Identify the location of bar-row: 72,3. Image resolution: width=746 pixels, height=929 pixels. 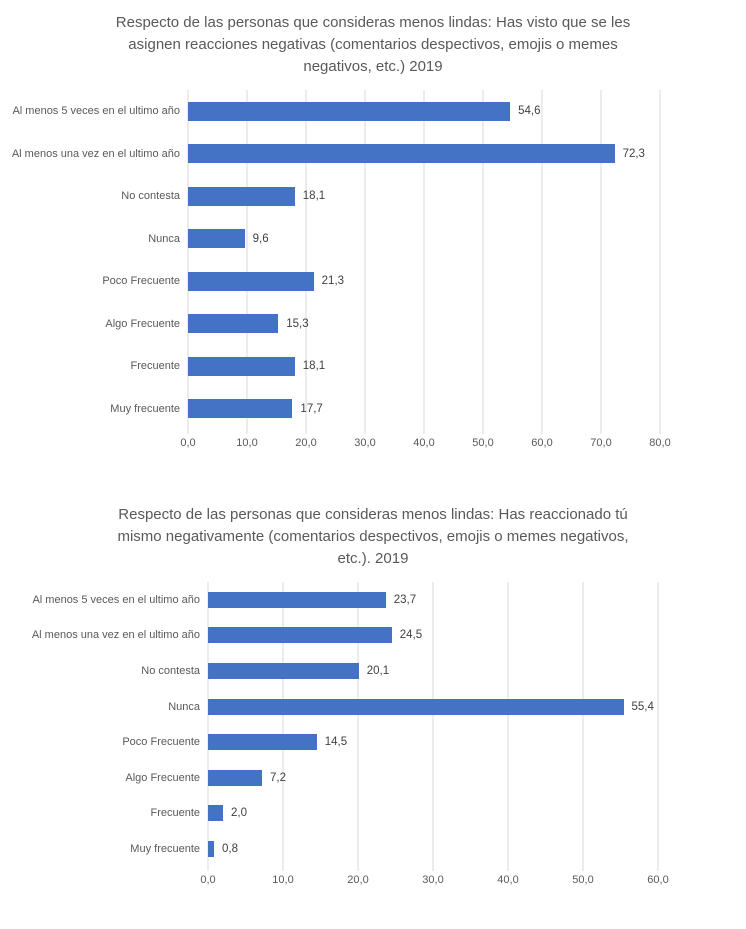
(424, 154).